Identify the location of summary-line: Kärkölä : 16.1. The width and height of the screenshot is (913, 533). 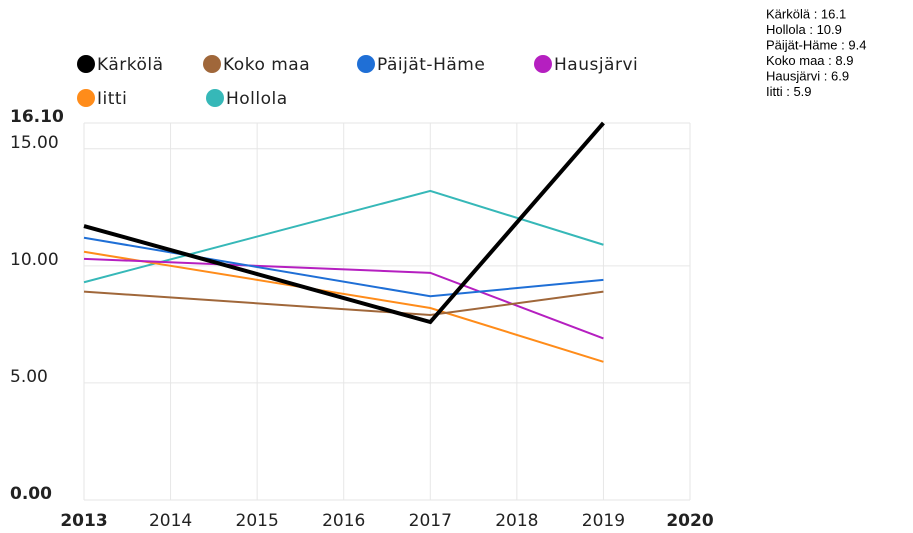
(806, 13).